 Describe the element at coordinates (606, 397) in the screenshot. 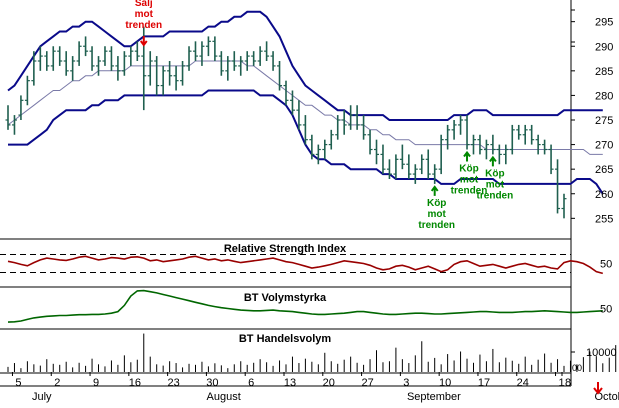

I see `month-label: October` at that location.